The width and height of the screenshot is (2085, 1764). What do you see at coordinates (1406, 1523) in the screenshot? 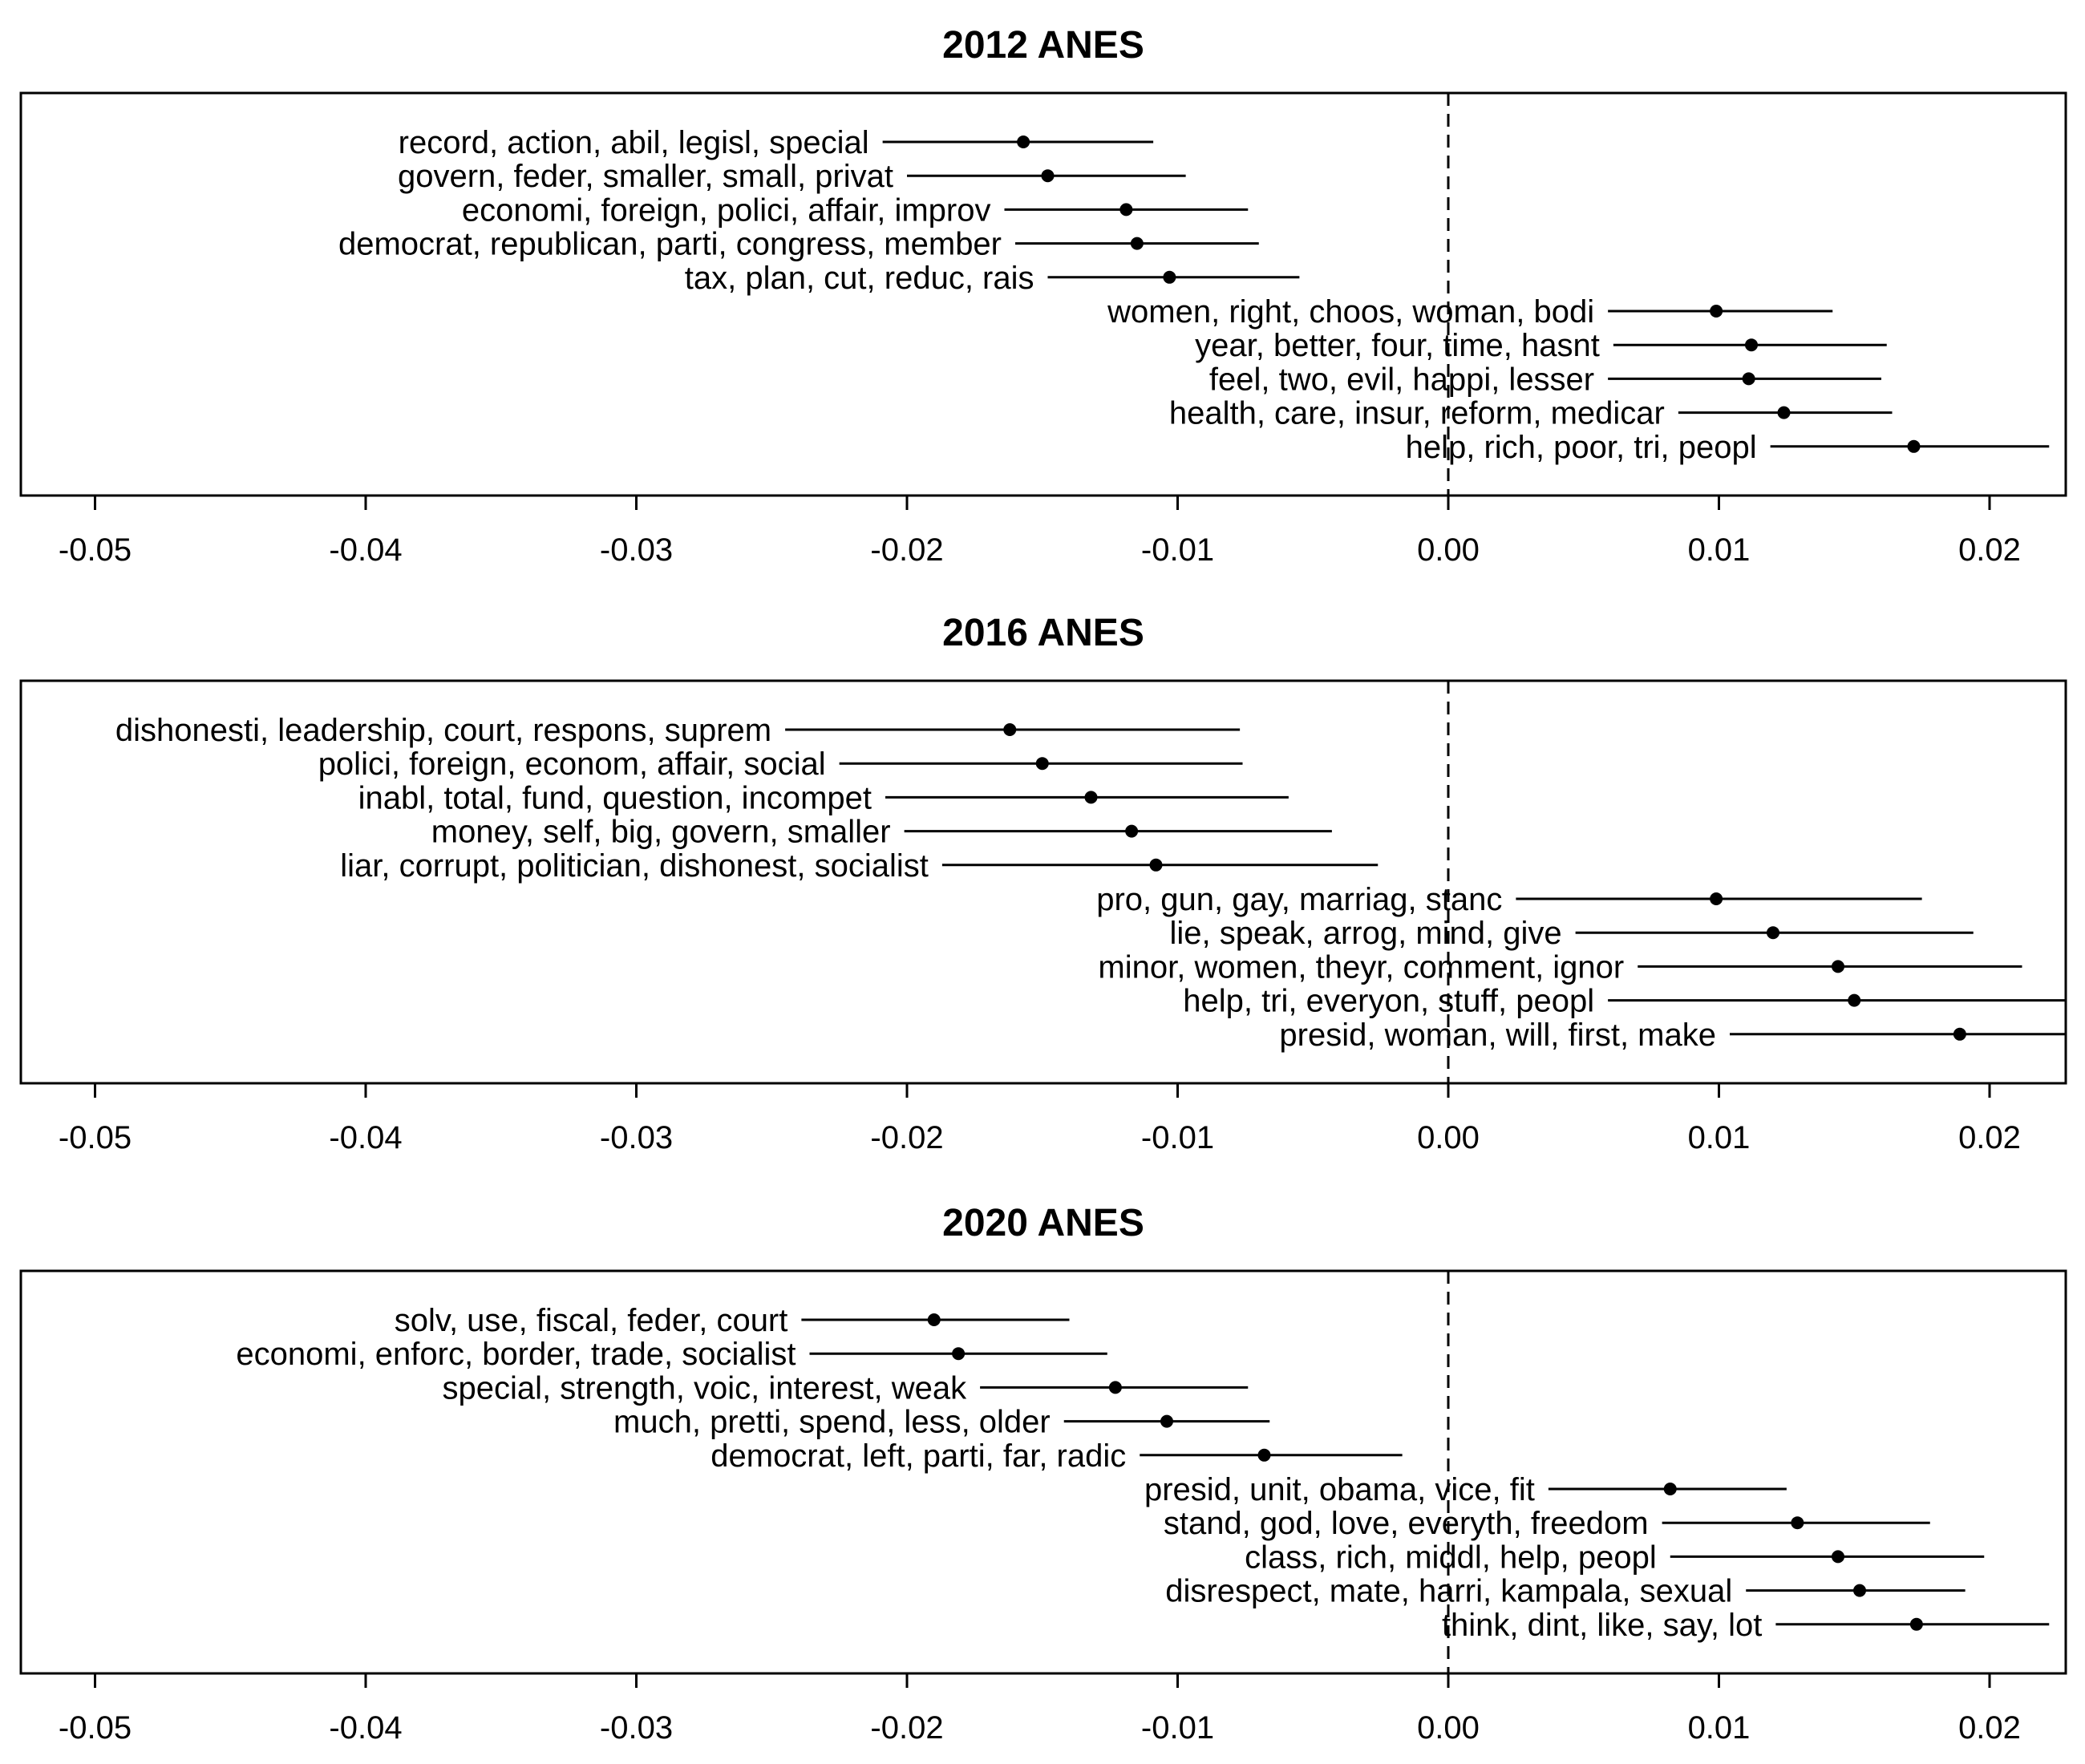
I see `term-label: stand, god, love, everyth, freedom` at bounding box center [1406, 1523].